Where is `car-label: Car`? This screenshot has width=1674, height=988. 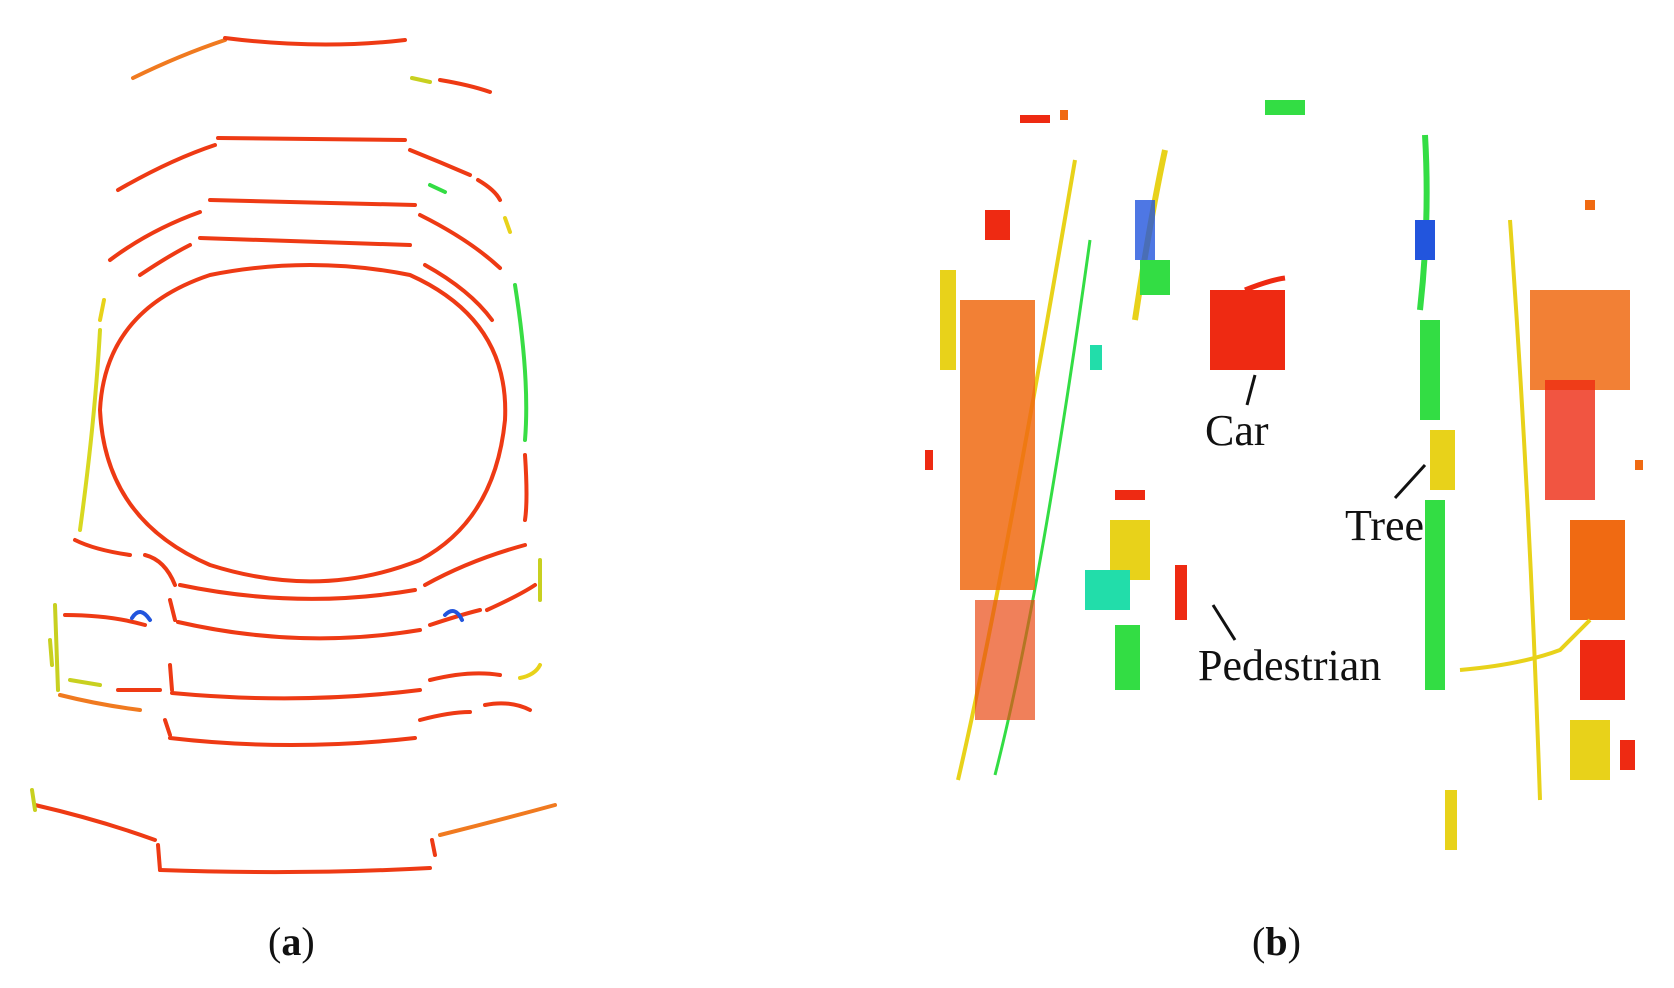 car-label: Car is located at coordinates (1237, 430).